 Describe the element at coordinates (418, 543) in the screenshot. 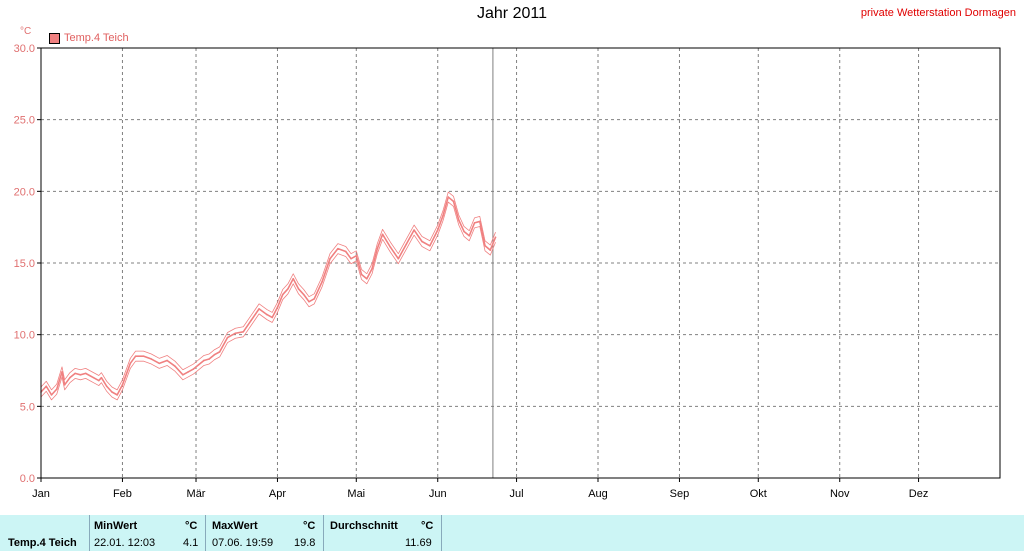

I see `avg-value: 11.69` at that location.